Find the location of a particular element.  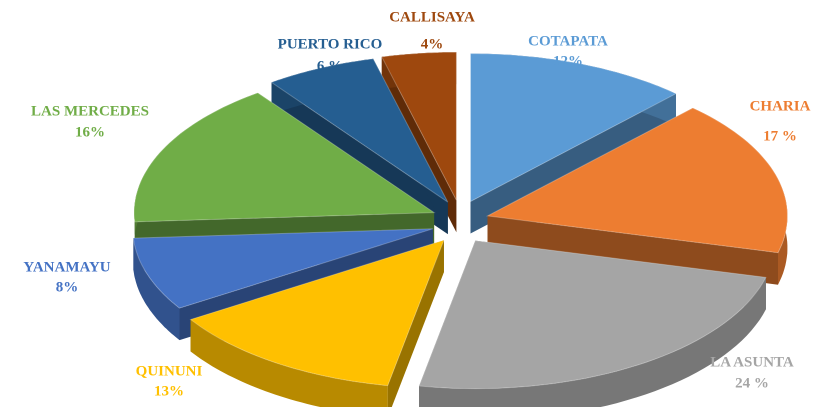

value-label: 13% is located at coordinates (169, 391).